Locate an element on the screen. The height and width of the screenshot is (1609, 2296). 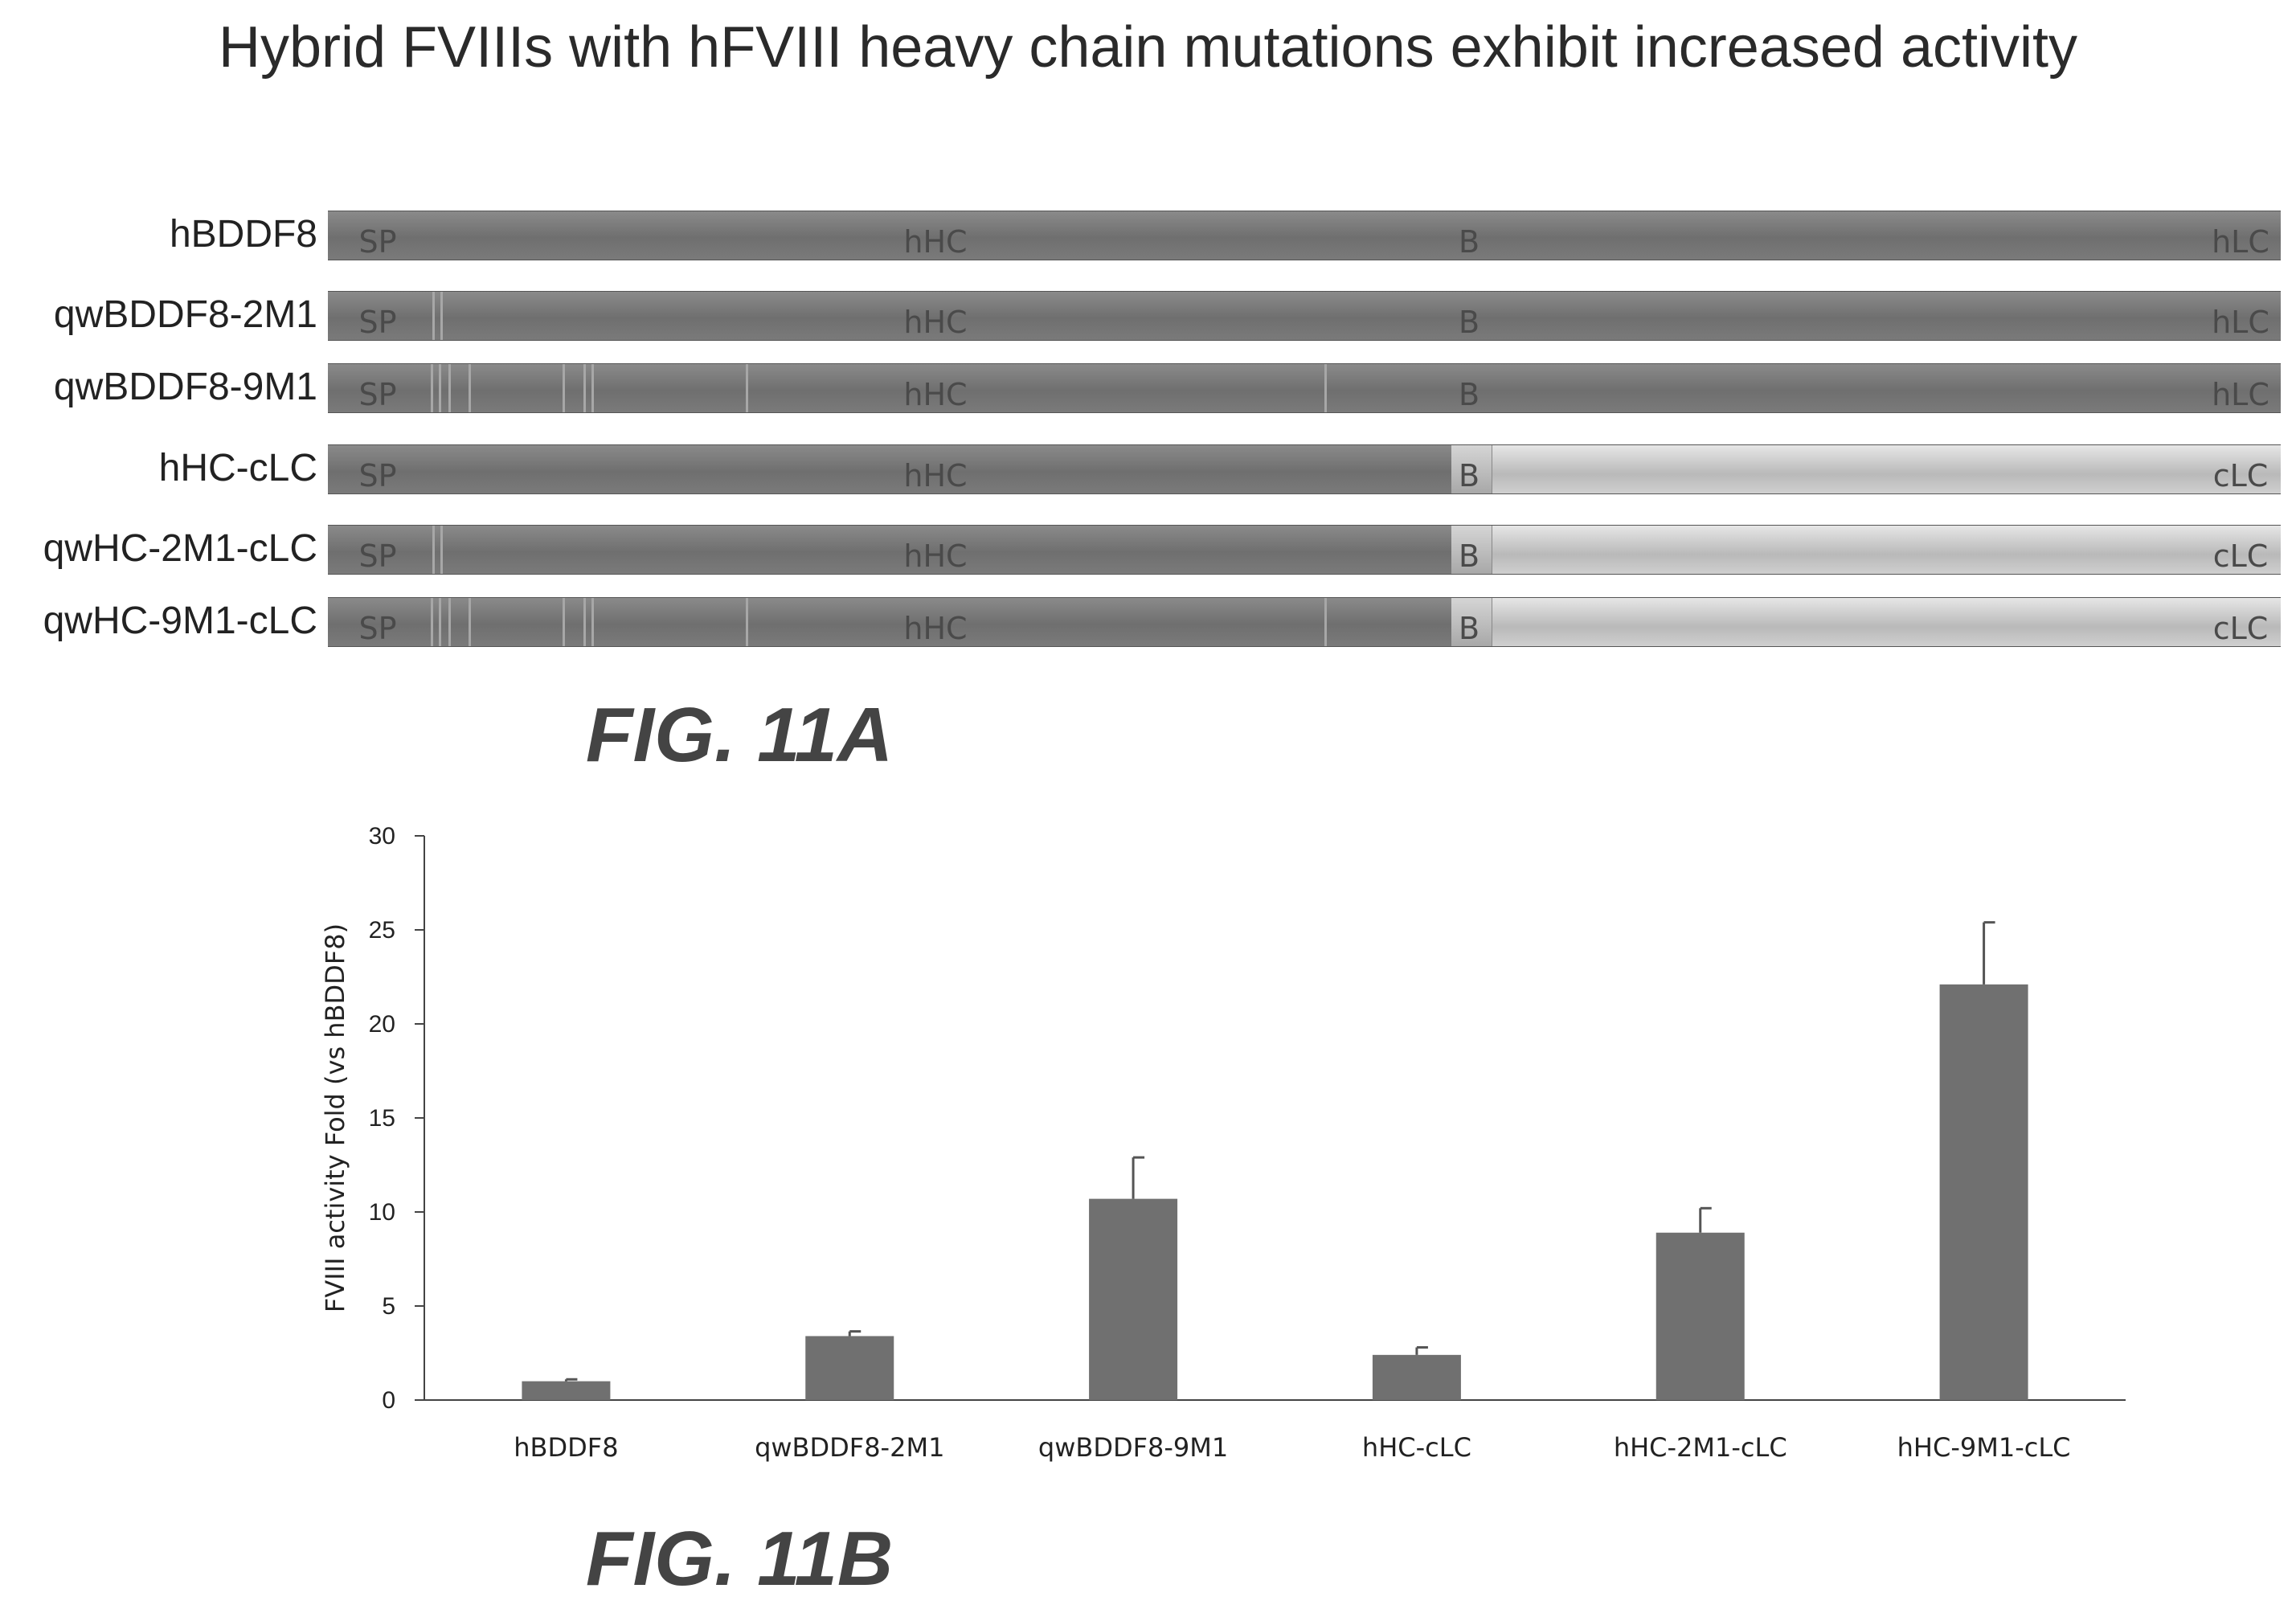
construct-label: qwHC-2M1-cLC is located at coordinates (180, 548).